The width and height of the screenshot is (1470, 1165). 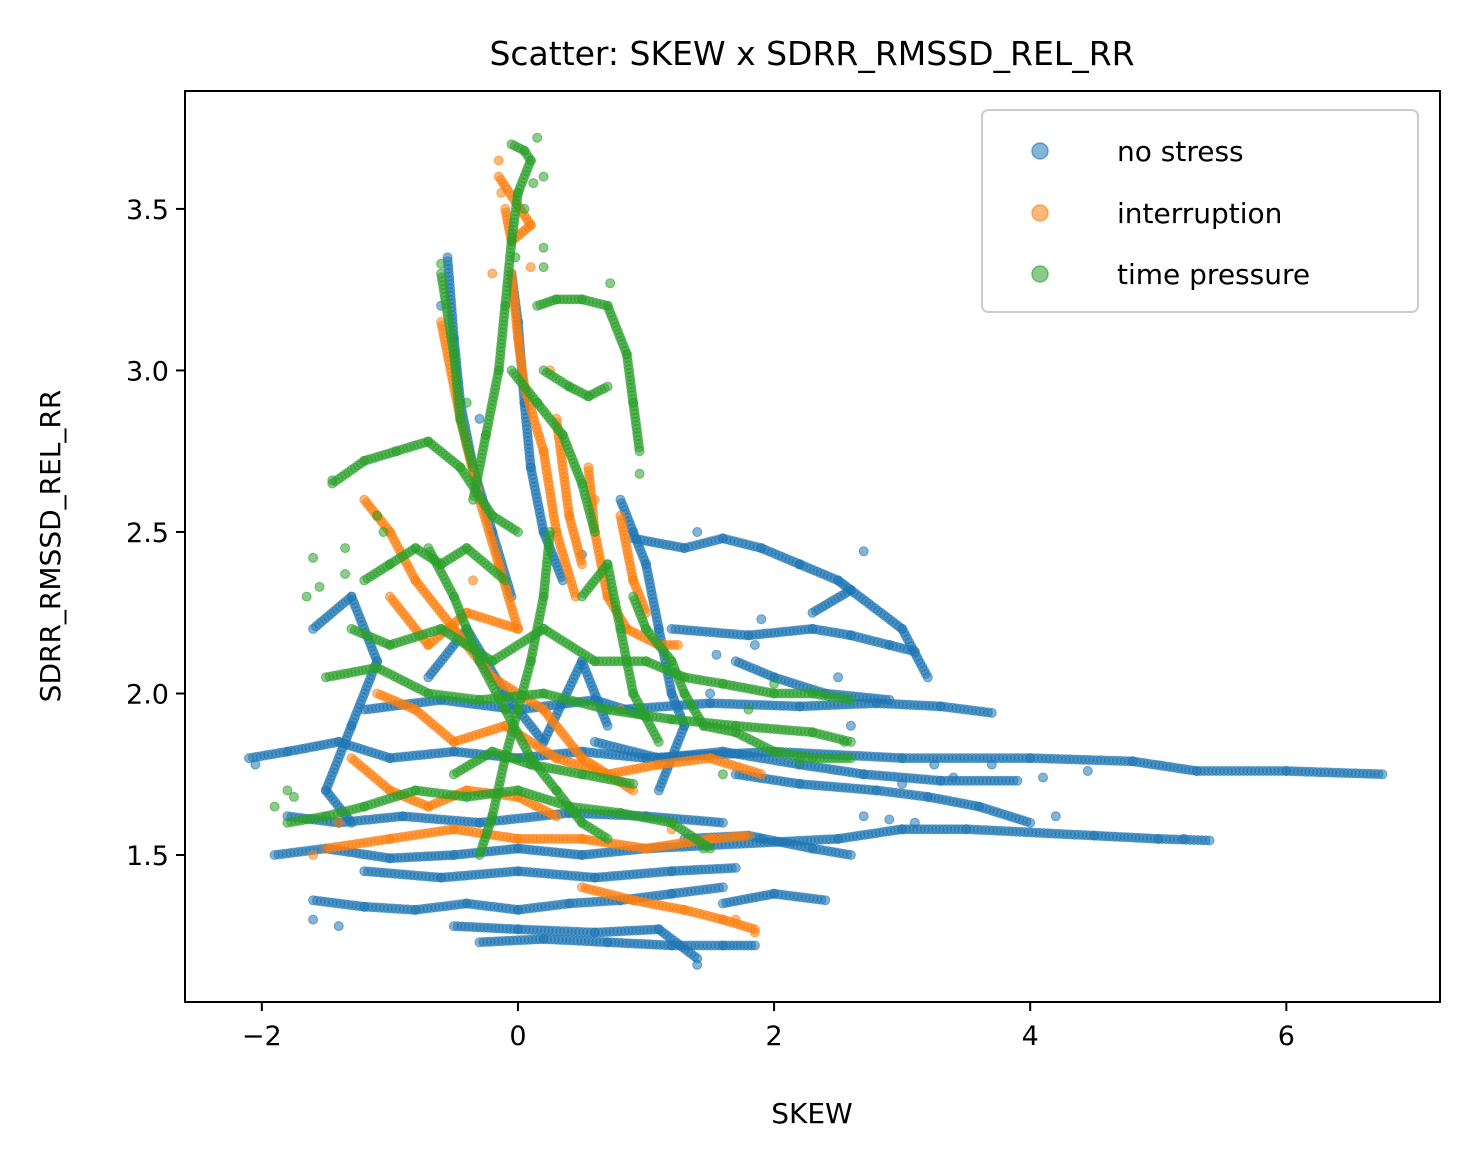 What do you see at coordinates (147, 533) in the screenshot?
I see `y-tick-label: 2.5` at bounding box center [147, 533].